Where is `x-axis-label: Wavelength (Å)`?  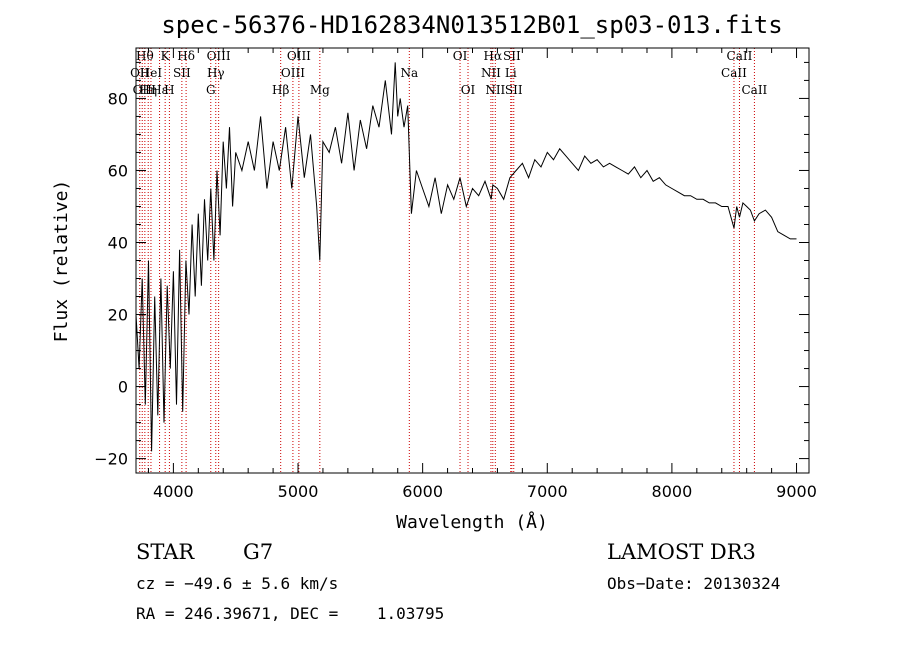
x-axis-label: Wavelength (Å) is located at coordinates (472, 522).